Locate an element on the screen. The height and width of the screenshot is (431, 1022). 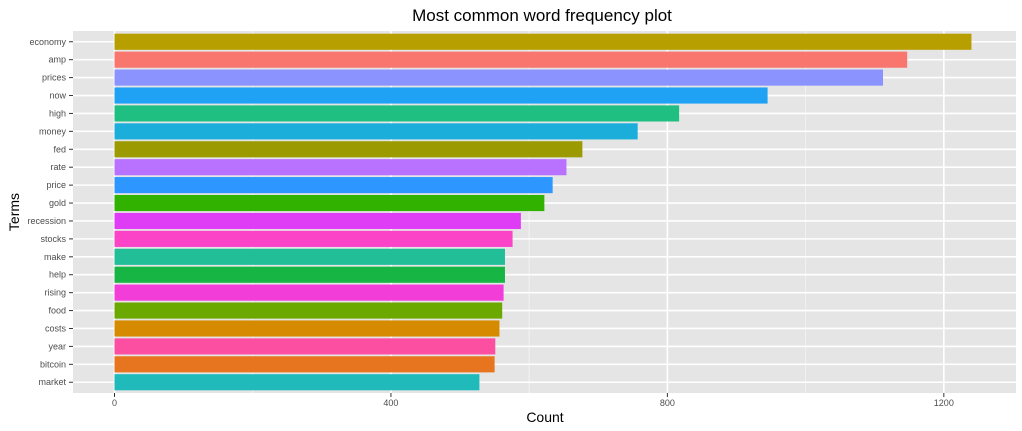
y-axis-title: Terms is located at coordinates (14, 212).